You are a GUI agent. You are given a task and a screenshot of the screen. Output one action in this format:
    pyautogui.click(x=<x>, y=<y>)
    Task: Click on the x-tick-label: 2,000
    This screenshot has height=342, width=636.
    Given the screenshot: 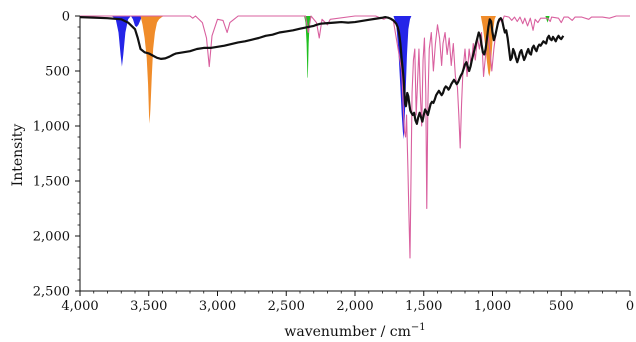 What is the action you would take?
    pyautogui.click(x=354, y=306)
    